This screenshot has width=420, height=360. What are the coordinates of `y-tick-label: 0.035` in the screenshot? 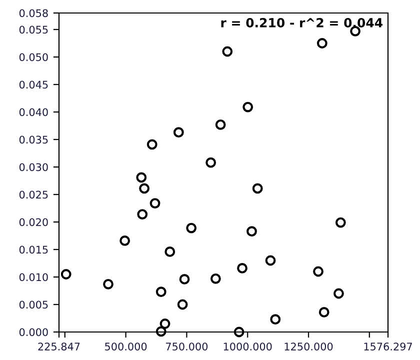 It's located at (33, 140).